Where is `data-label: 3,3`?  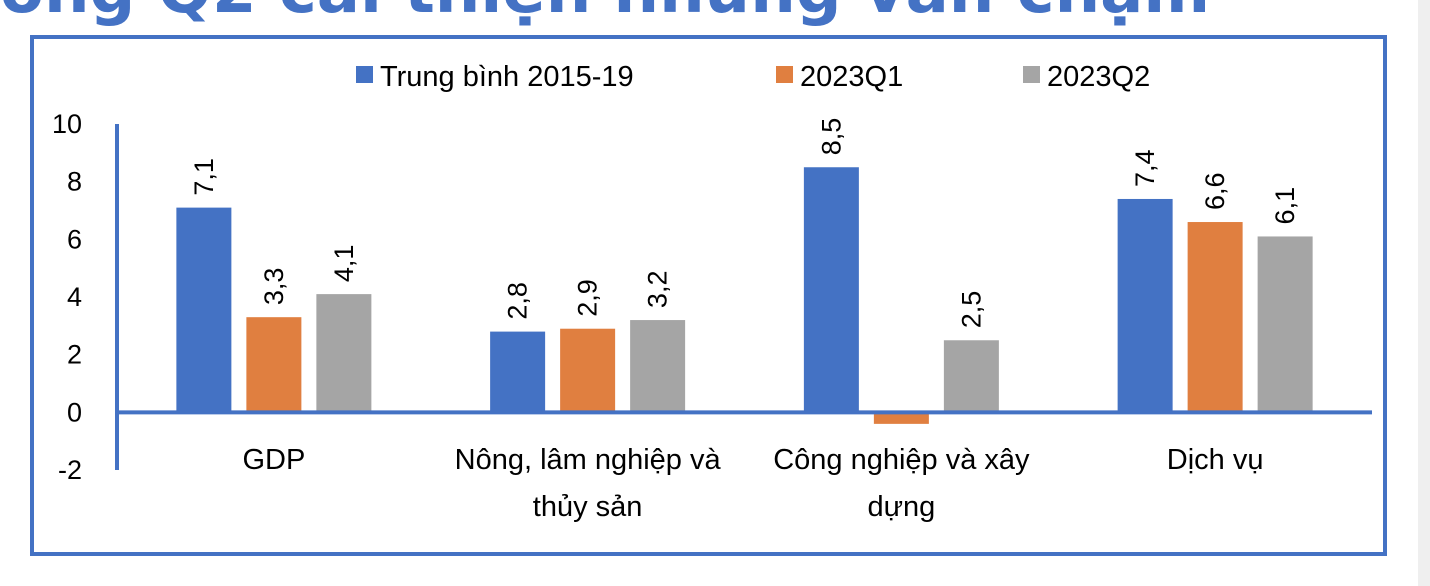 data-label: 3,3 is located at coordinates (274, 287).